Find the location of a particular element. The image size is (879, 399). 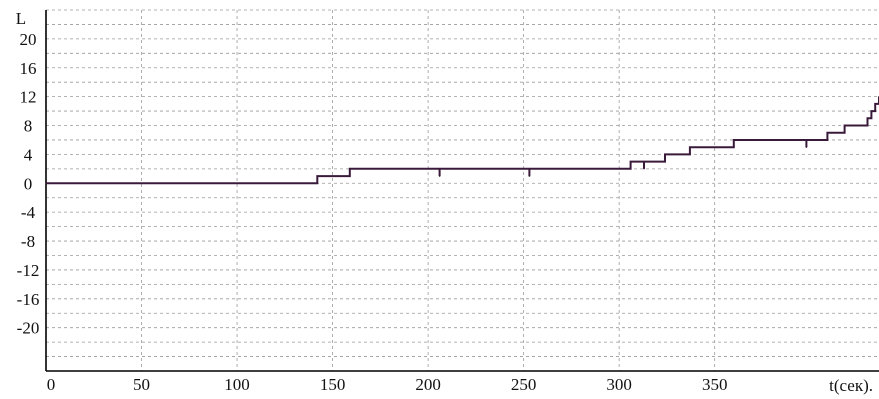

y-tick-label: -8 is located at coordinates (28, 241).